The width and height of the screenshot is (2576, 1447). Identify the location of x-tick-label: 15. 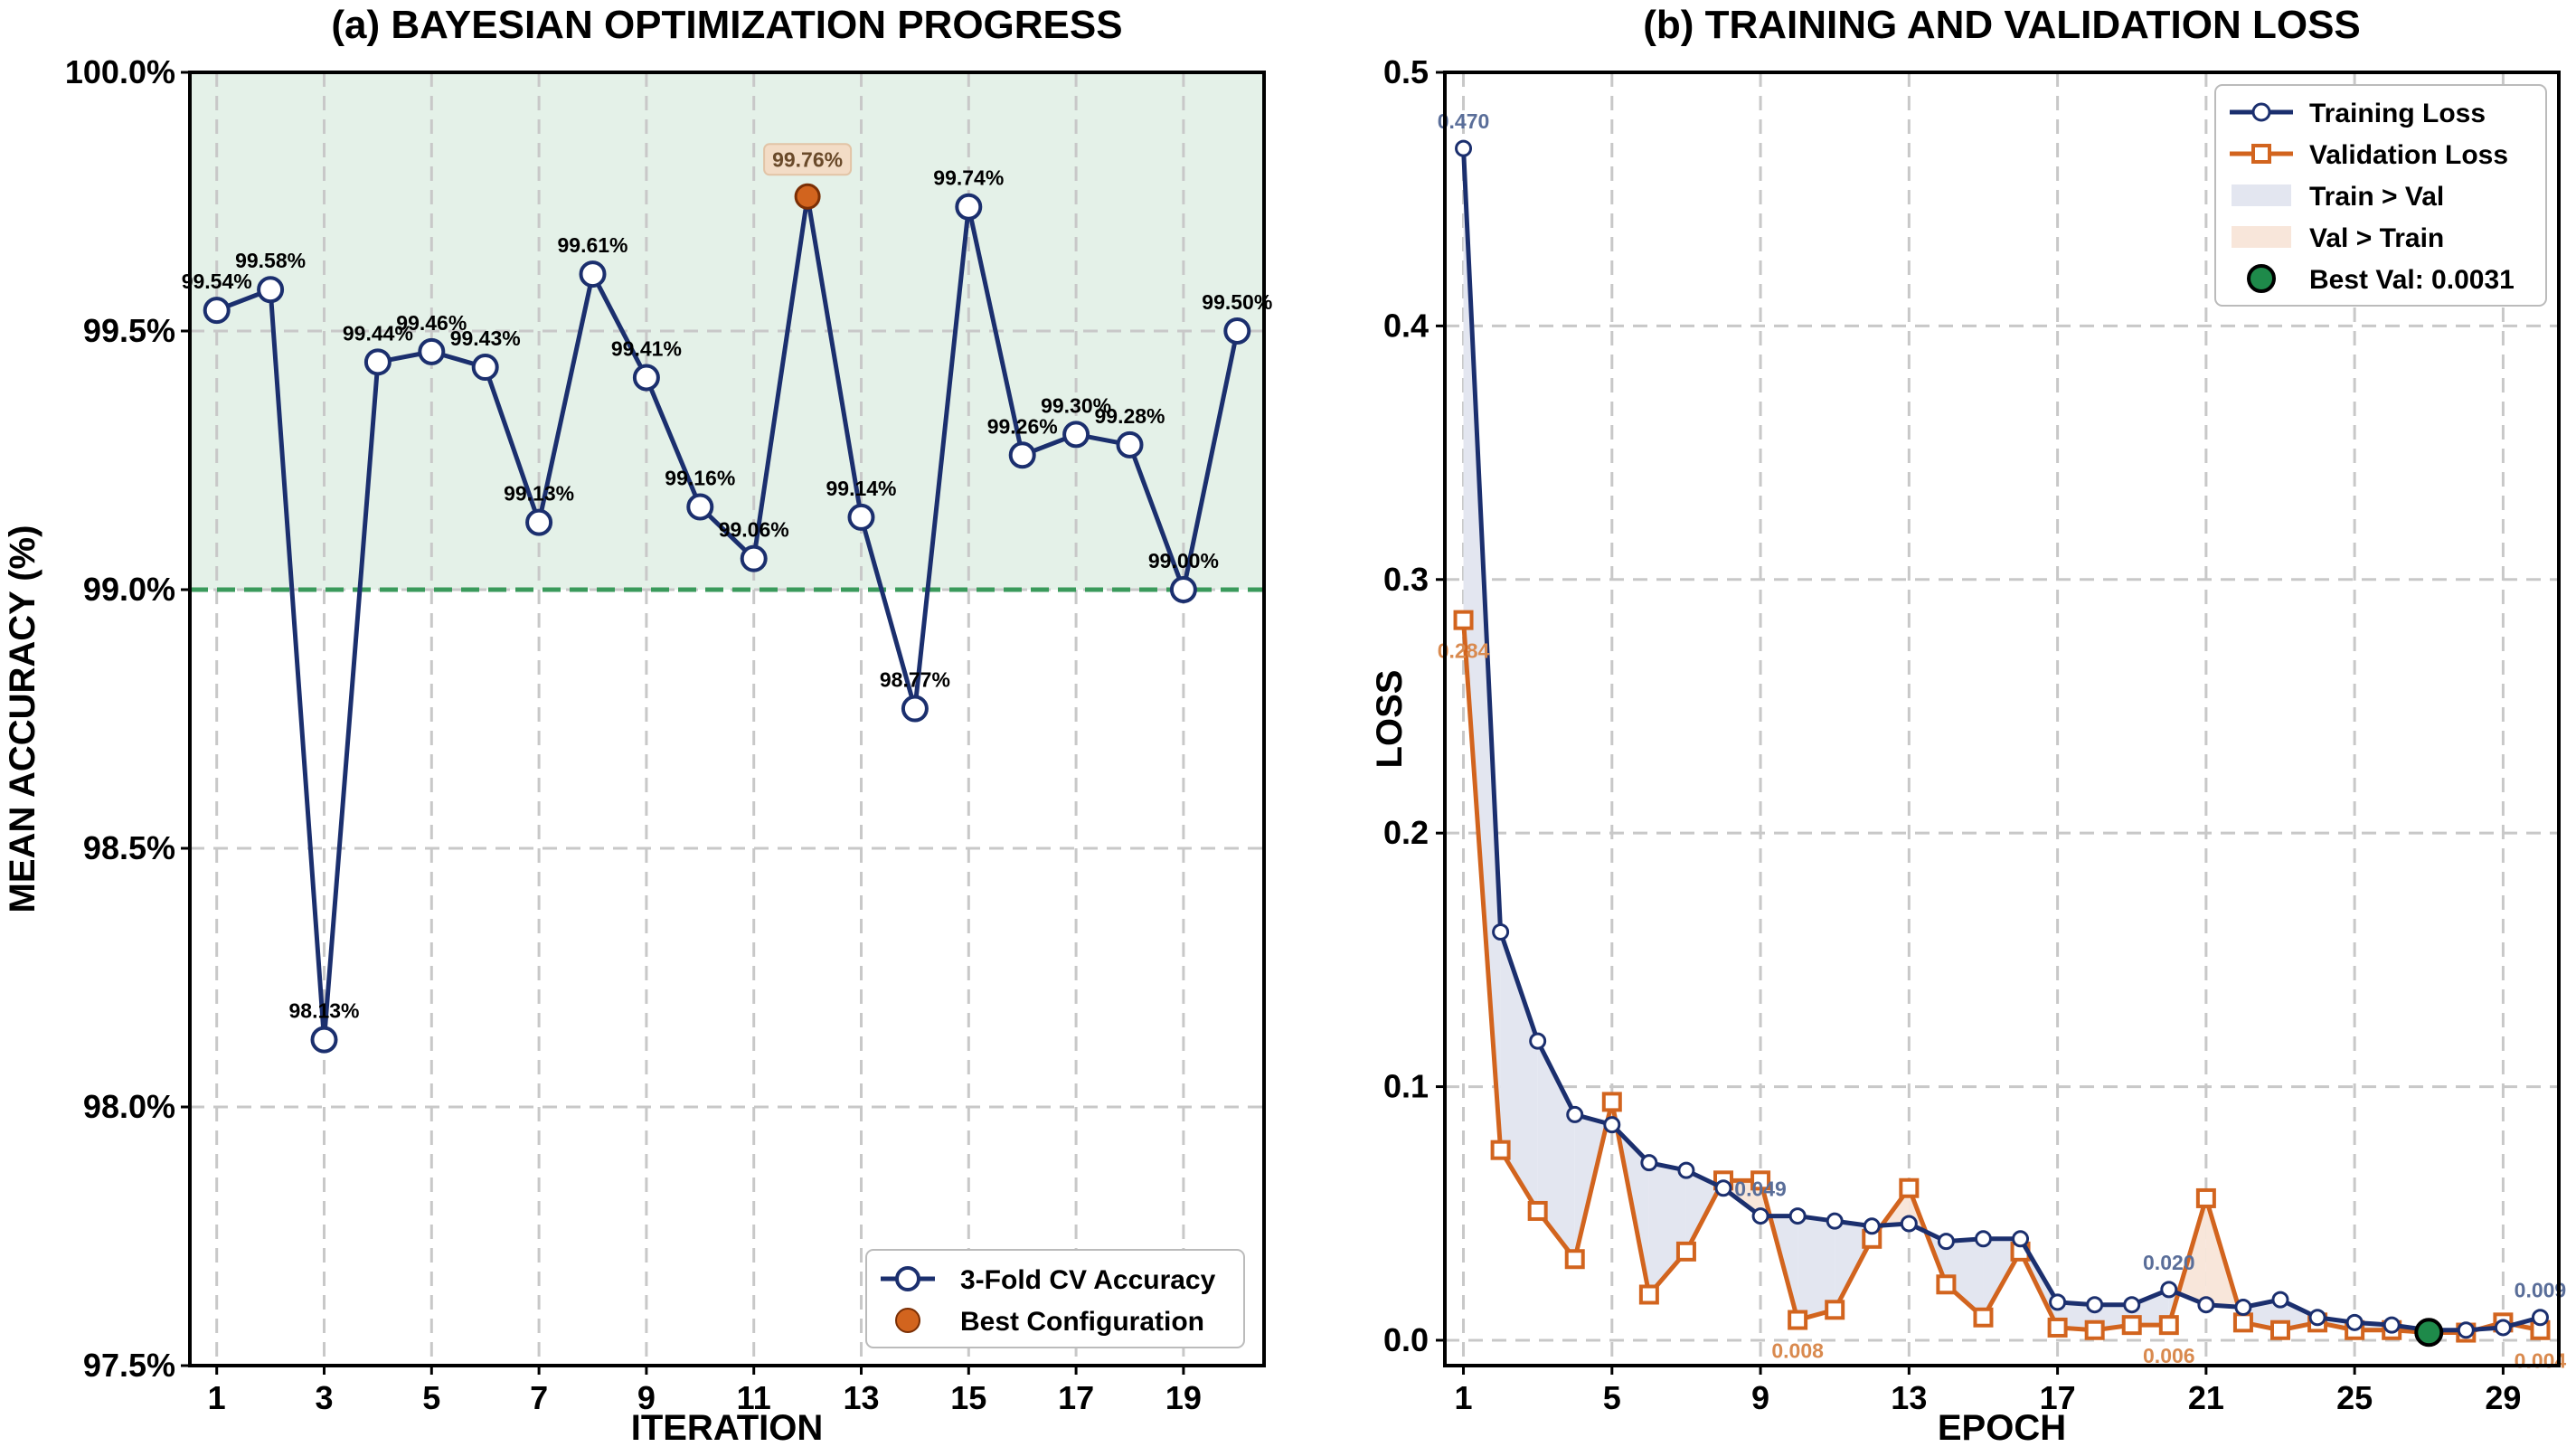
(968, 1397).